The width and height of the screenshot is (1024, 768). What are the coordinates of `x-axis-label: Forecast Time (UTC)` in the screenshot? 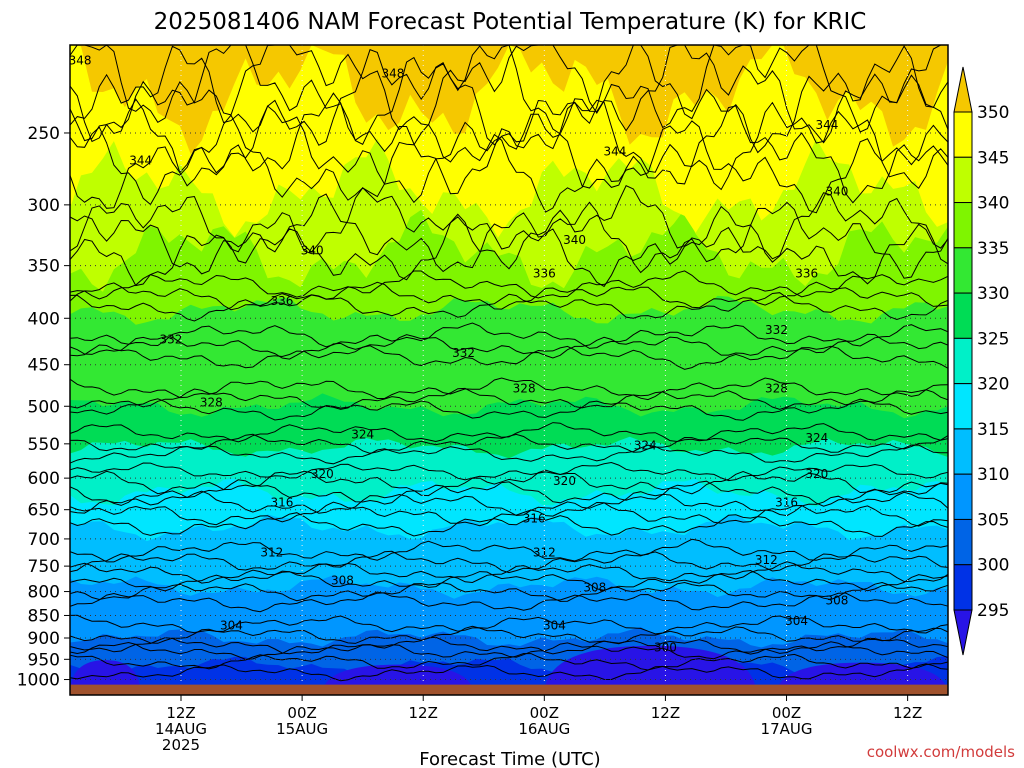 It's located at (509, 758).